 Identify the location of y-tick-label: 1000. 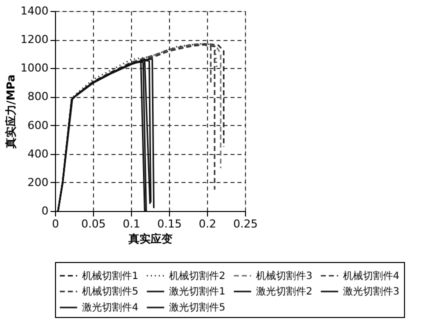
(34, 68).